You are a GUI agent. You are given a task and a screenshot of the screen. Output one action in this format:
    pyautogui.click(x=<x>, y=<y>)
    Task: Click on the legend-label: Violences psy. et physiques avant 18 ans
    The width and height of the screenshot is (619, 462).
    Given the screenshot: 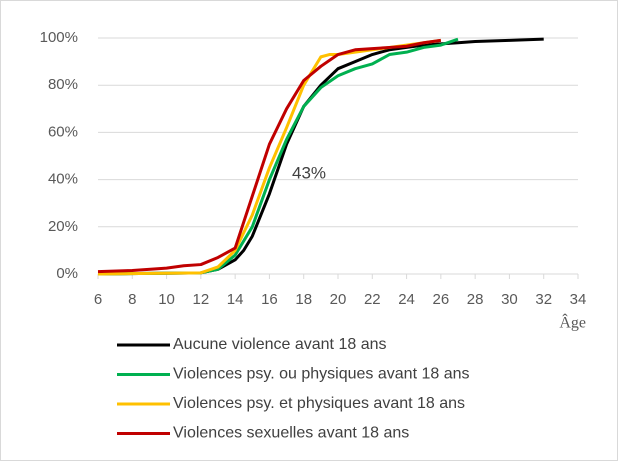 What is the action you would take?
    pyautogui.click(x=319, y=403)
    